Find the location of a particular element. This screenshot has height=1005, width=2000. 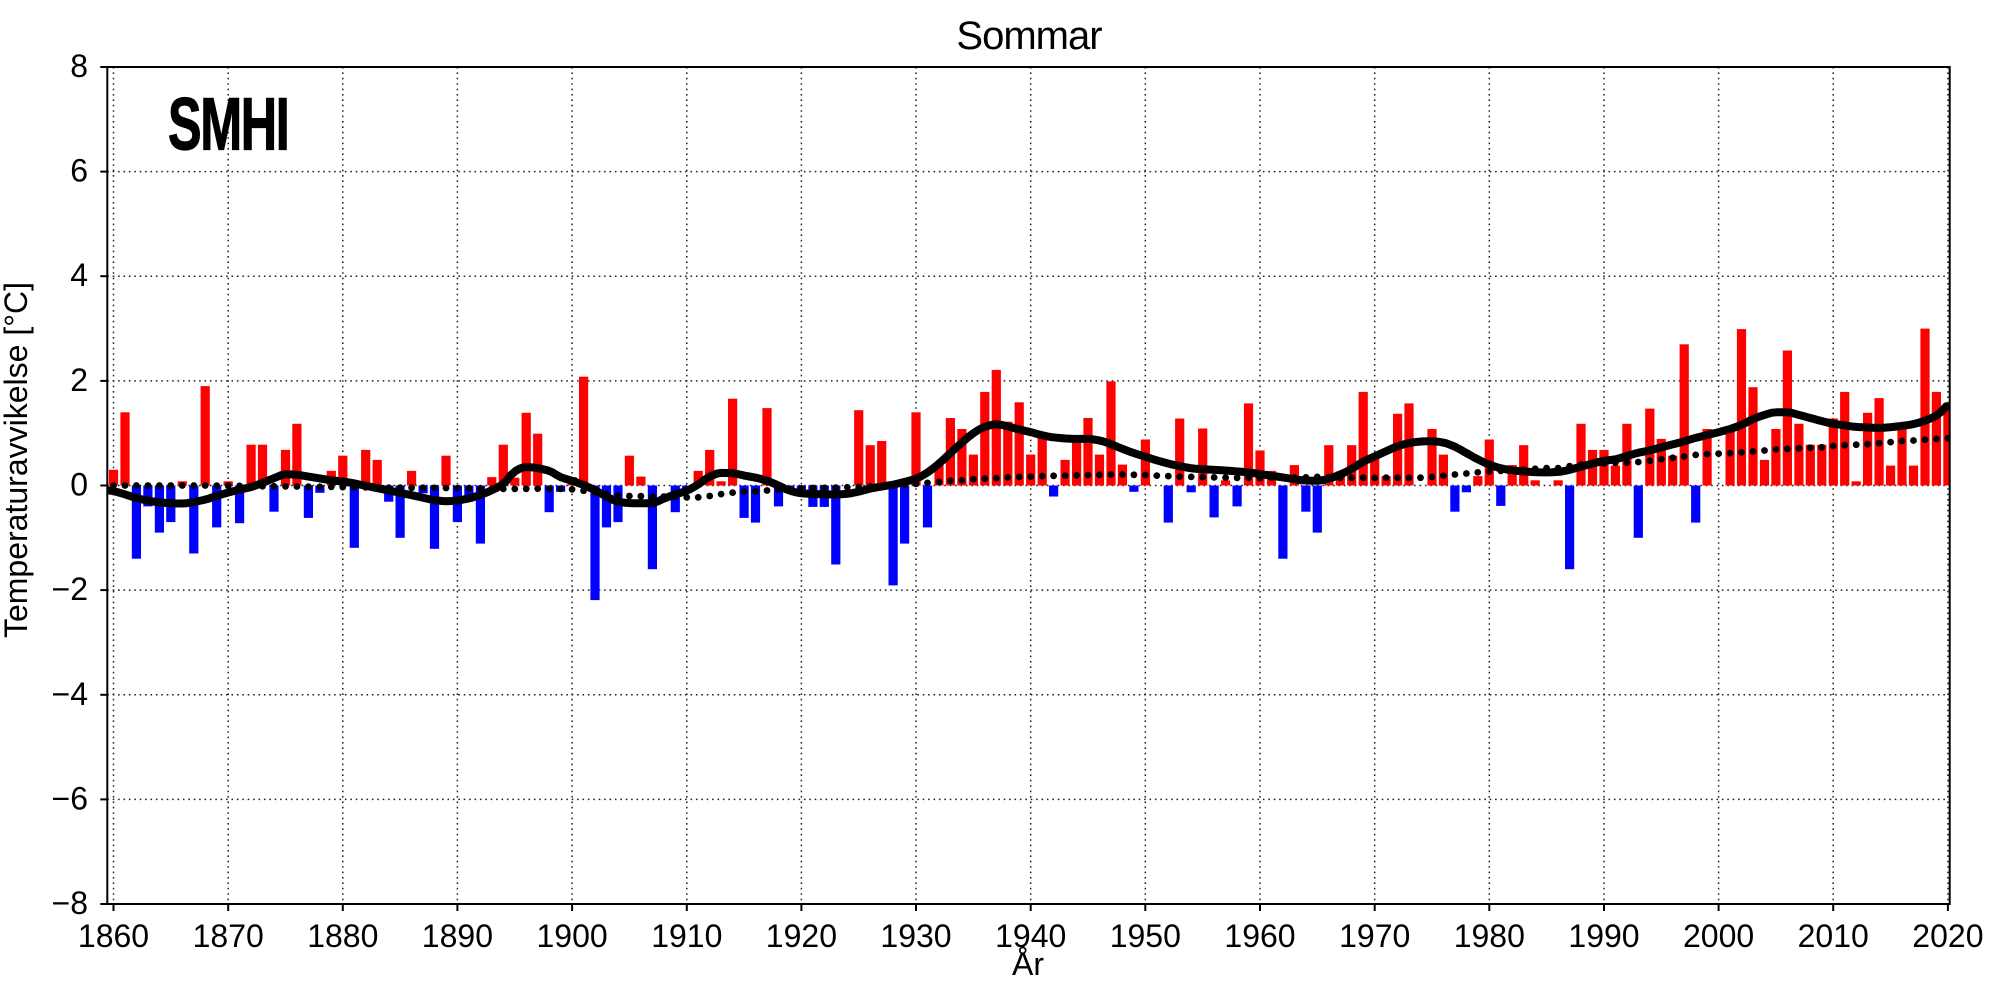

svg-text: 1940 is located at coordinates (1030, 936).